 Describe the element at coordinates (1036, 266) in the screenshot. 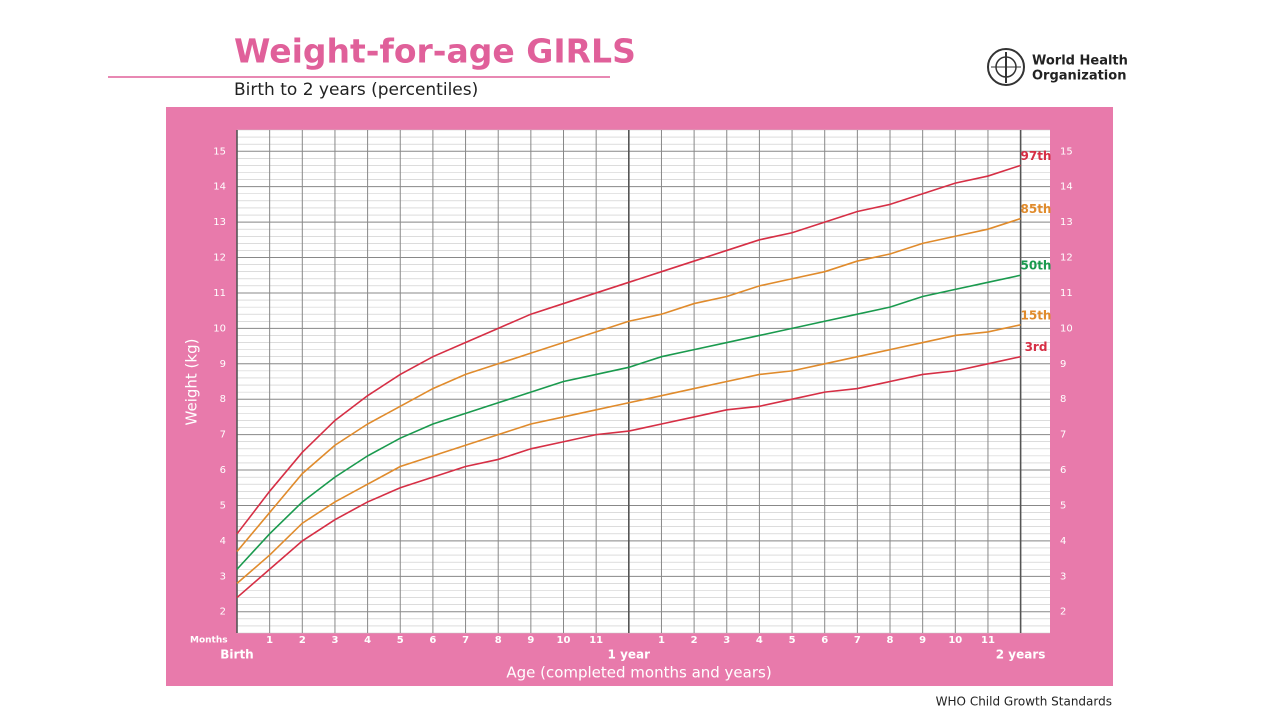

I see `series-label: 50th` at that location.